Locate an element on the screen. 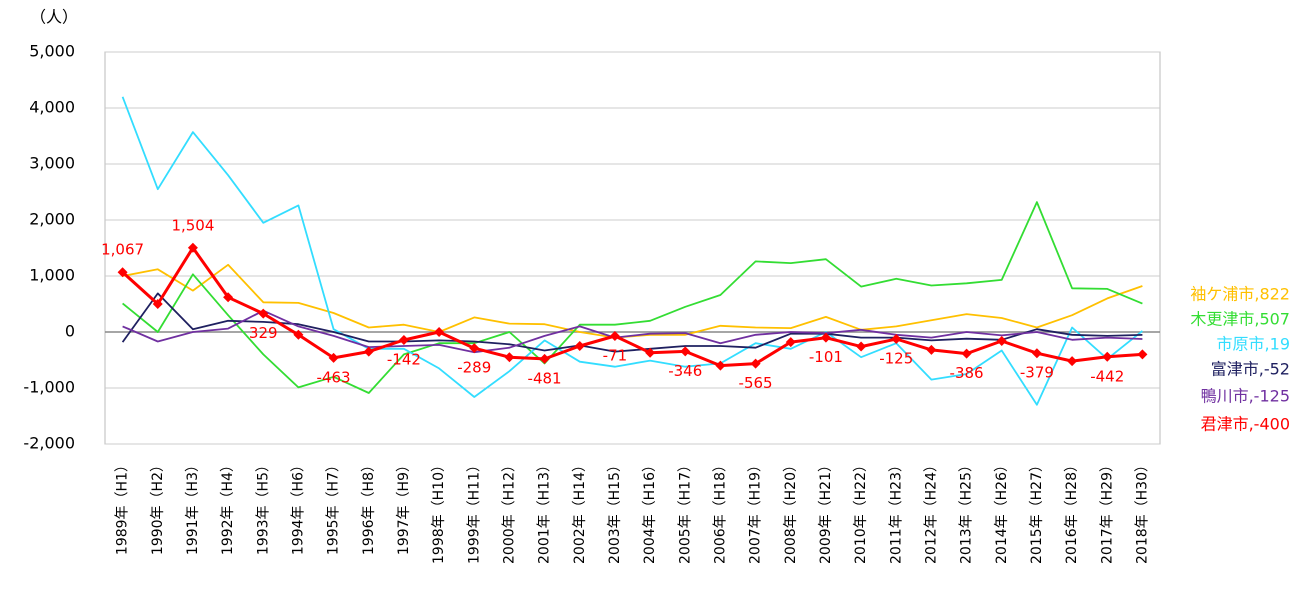 This screenshot has height=596, width=1302. y-tick-label: 4,000 is located at coordinates (52, 107).